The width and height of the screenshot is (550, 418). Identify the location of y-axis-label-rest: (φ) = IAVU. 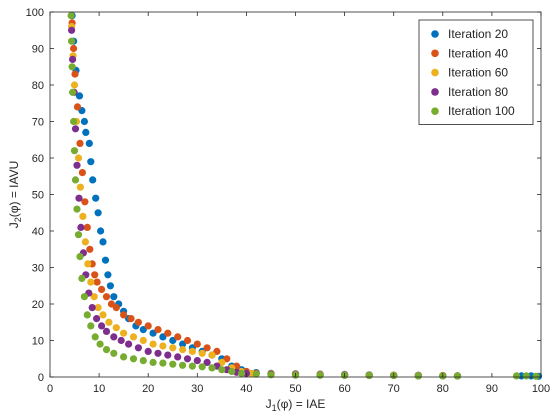
(14, 189).